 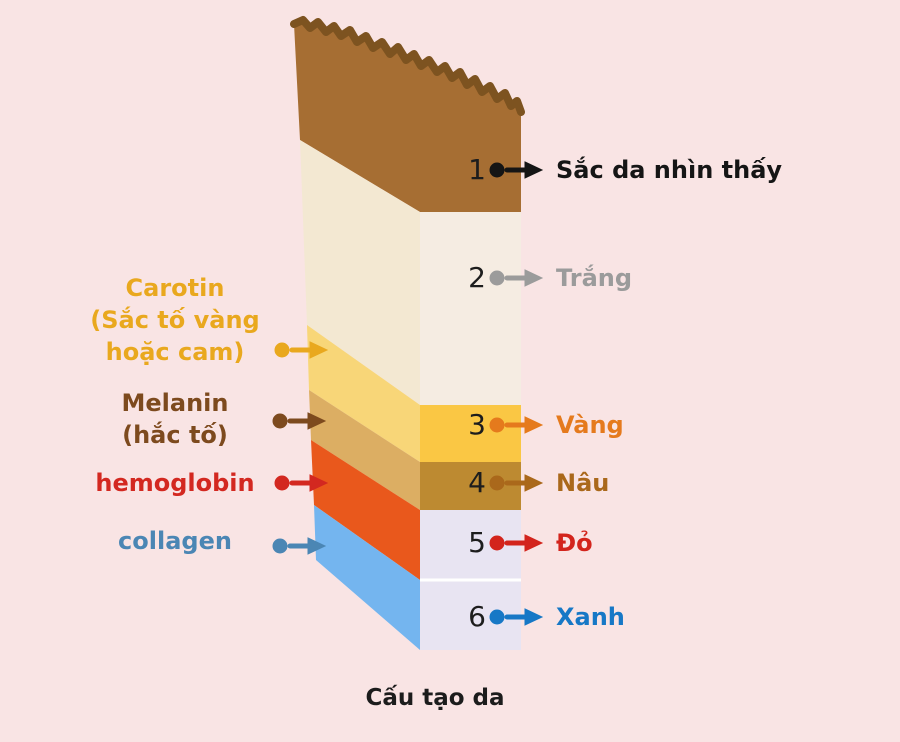 I want to click on layer-epidermis-surface, so click(x=407, y=116).